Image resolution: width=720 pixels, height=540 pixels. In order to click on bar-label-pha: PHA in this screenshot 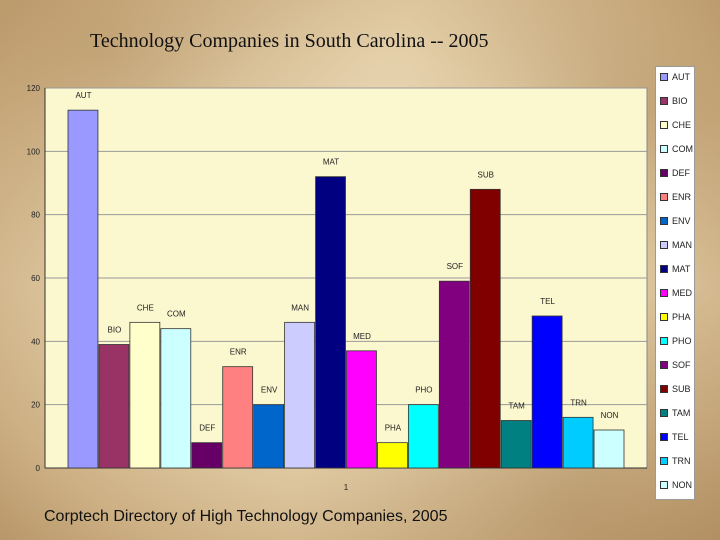, I will do `click(393, 428)`.